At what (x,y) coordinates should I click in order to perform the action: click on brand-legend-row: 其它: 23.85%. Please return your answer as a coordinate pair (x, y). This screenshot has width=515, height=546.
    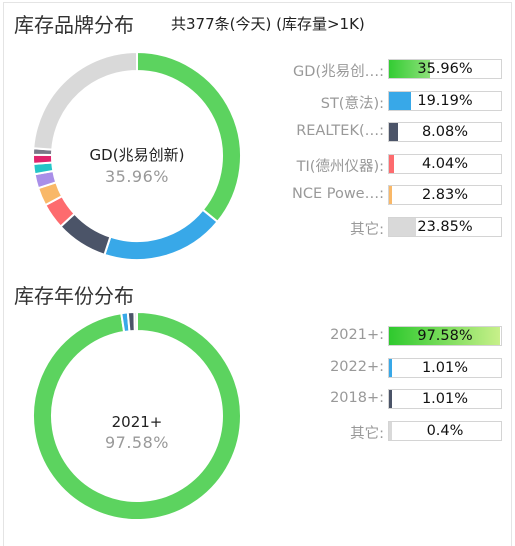
    Looking at the image, I should click on (382, 227).